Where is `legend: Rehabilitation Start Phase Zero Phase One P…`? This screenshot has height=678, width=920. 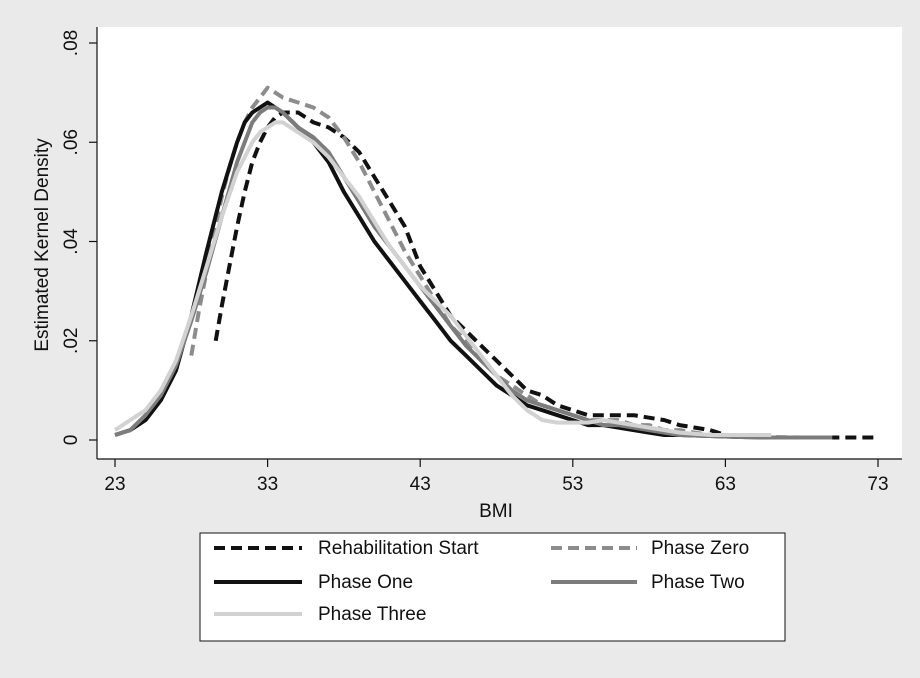
legend: Rehabilitation Start Phase Zero Phase One P… is located at coordinates (481, 581).